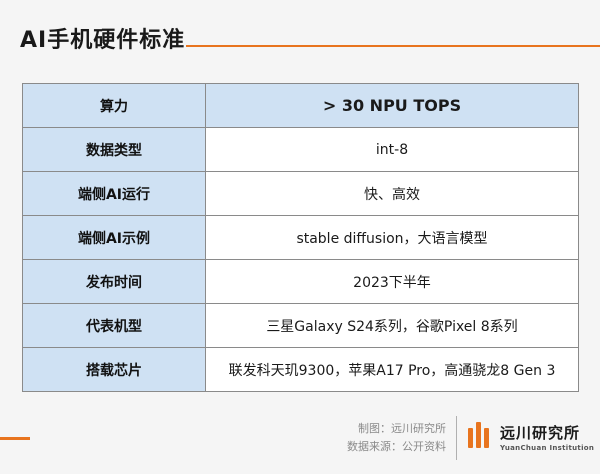  Describe the element at coordinates (392, 369) in the screenshot. I see `row-value: 联发科天玑9300，苹果A17 Pro，高通骁龙8 Gen 3` at that location.